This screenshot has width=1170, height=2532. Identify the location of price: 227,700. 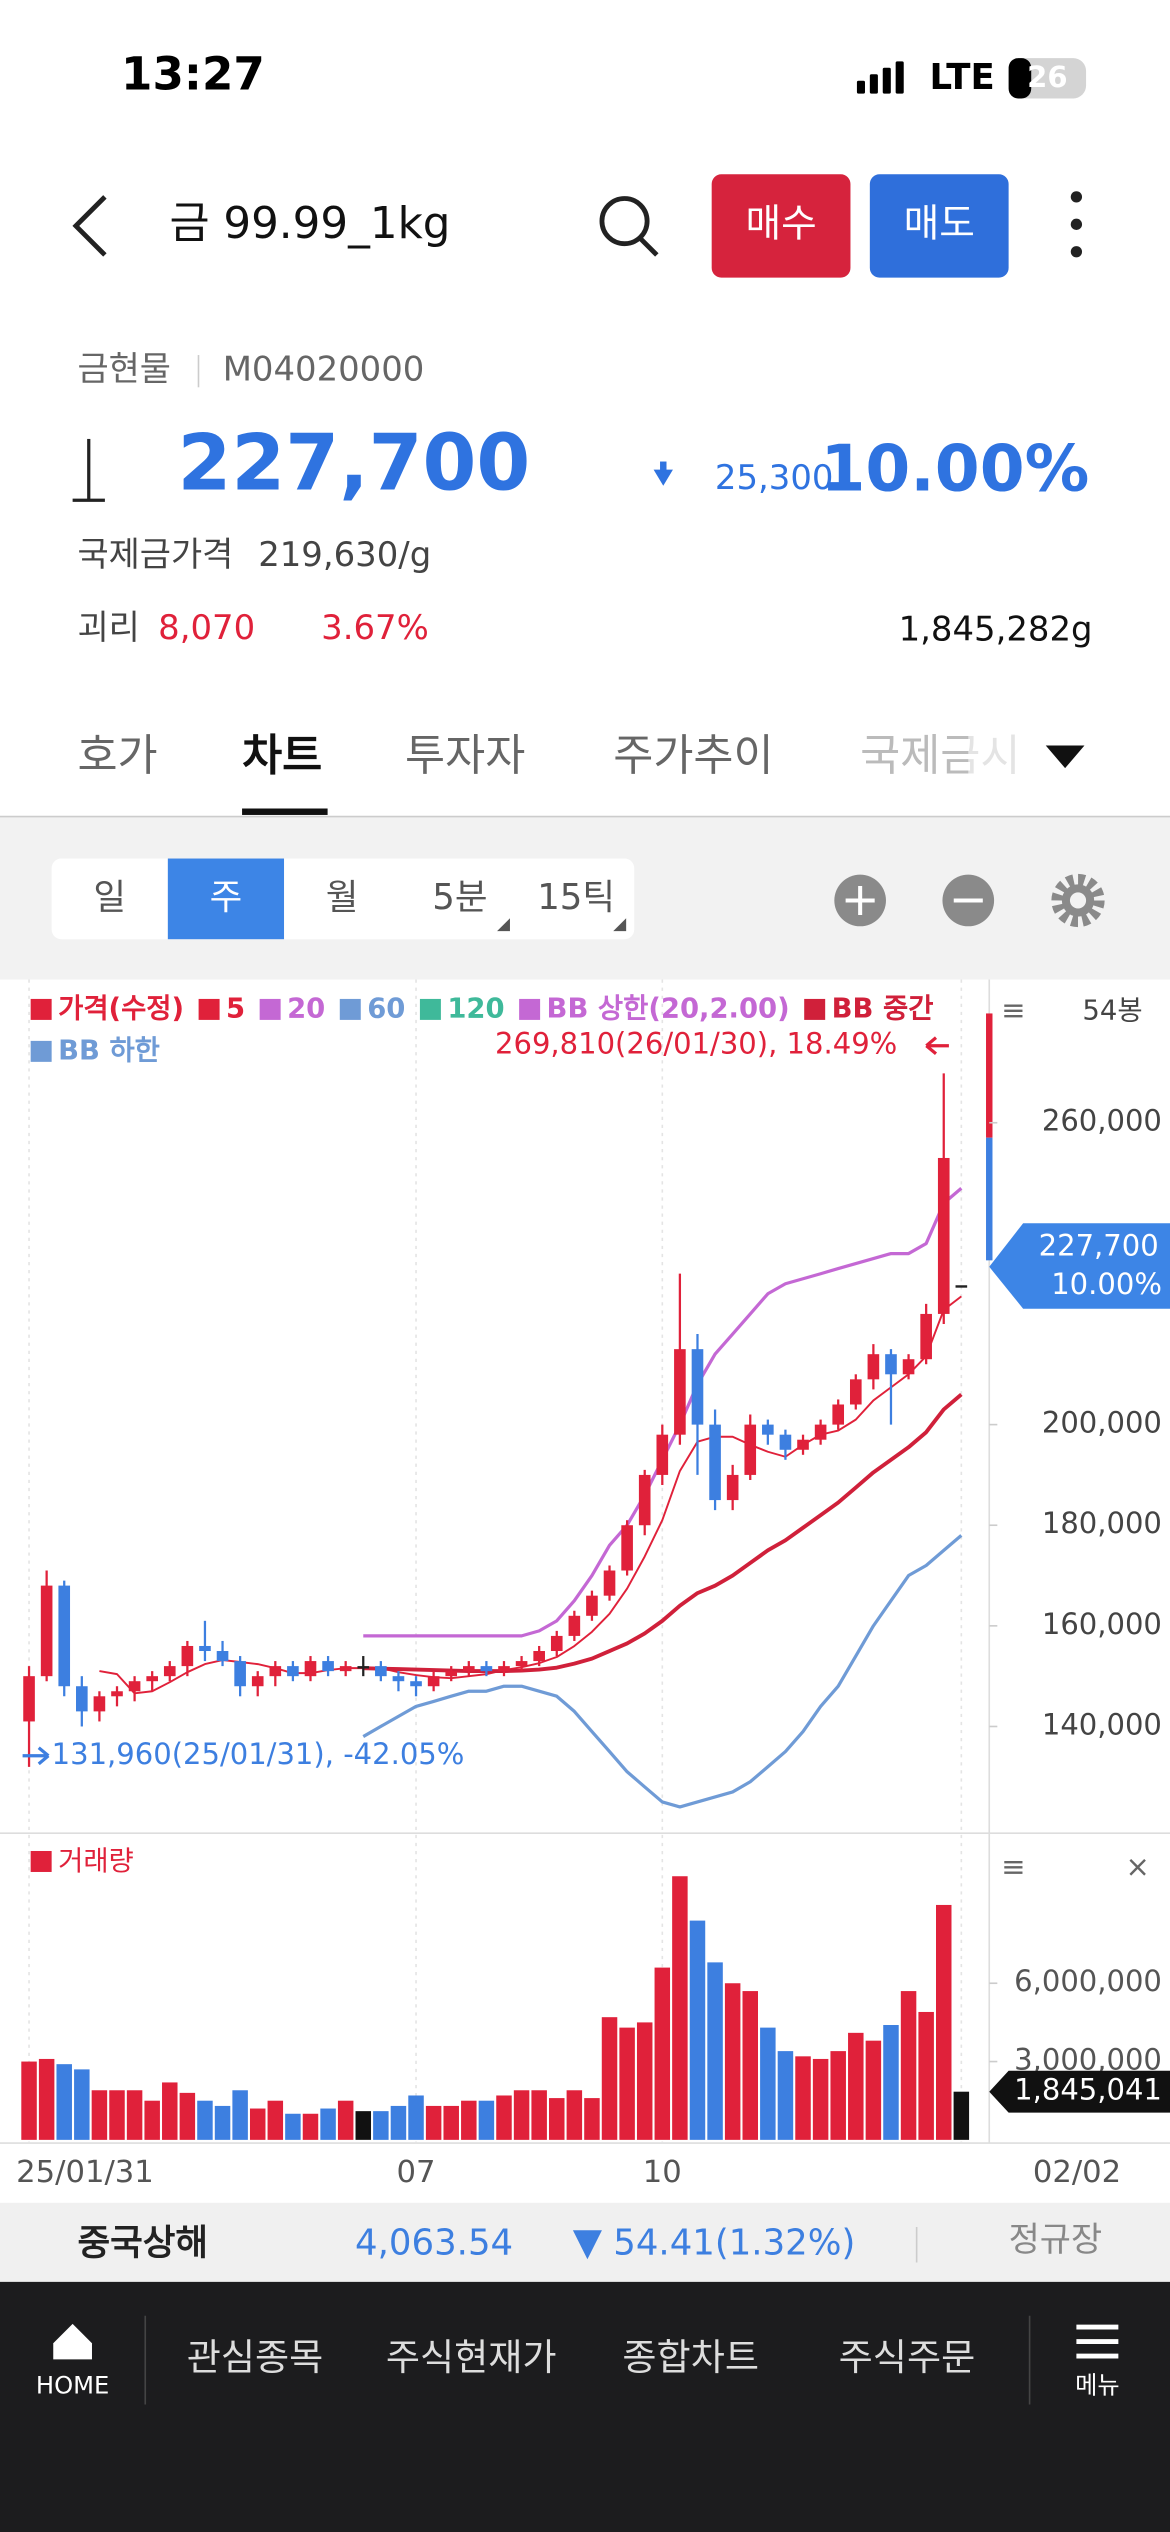
(354, 463).